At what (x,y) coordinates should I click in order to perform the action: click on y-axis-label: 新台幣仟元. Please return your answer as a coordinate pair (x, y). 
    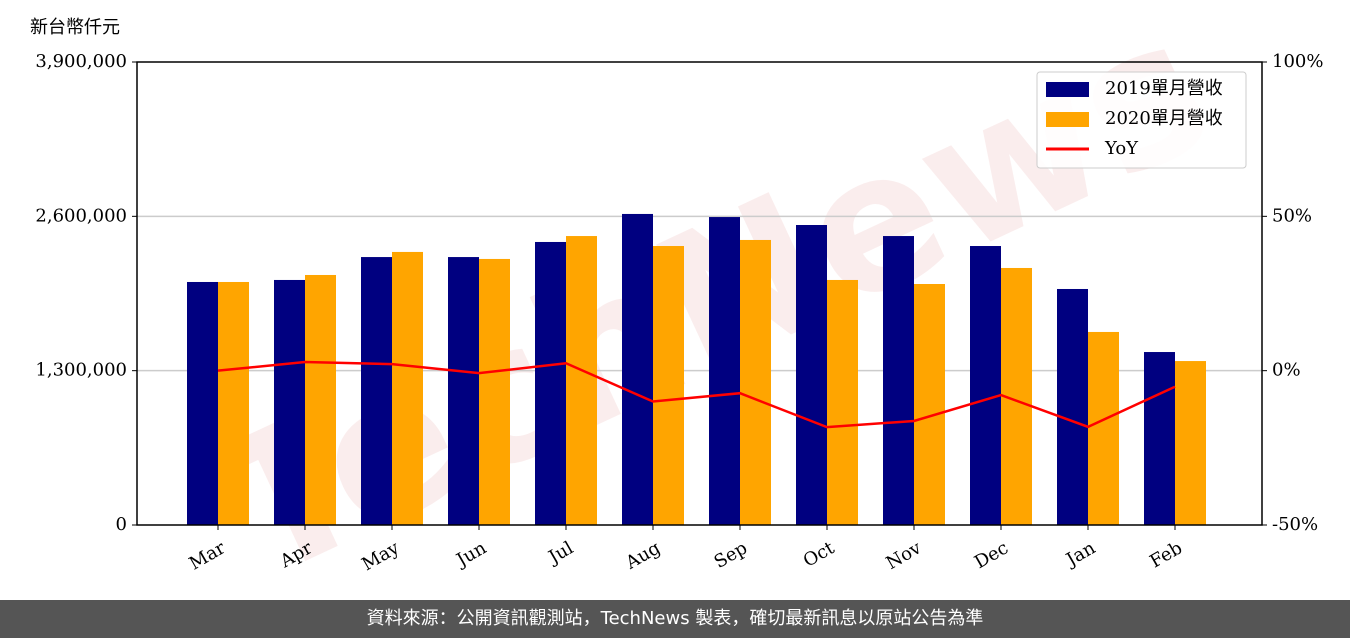
    Looking at the image, I should click on (75, 27).